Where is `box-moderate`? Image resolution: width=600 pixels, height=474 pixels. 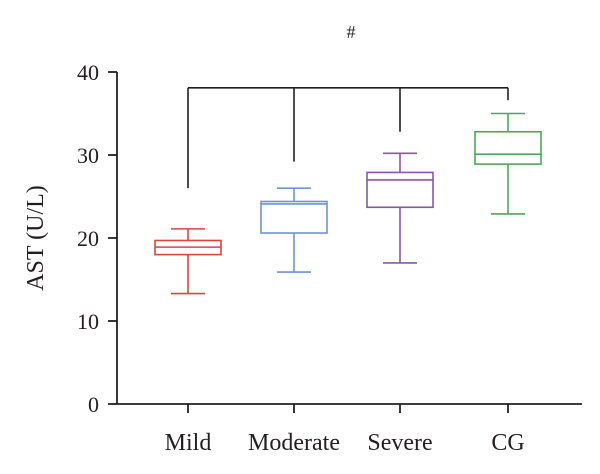
box-moderate is located at coordinates (294, 217).